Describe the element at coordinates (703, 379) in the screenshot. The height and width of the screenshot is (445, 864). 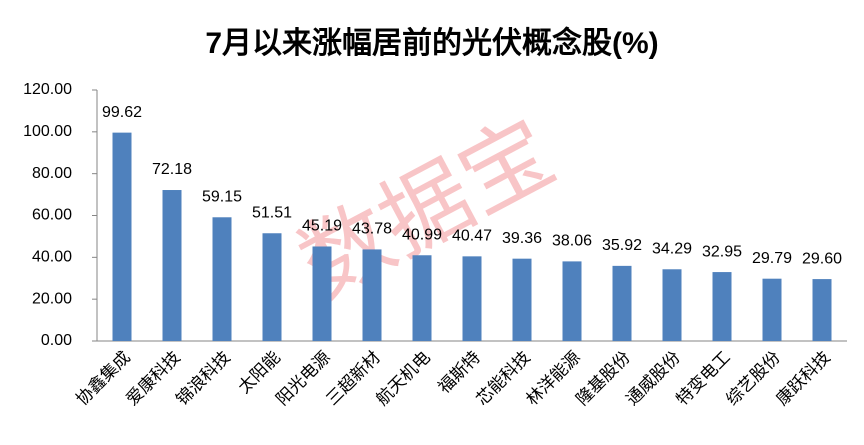
I see `x-tick-label: 特变电工` at that location.